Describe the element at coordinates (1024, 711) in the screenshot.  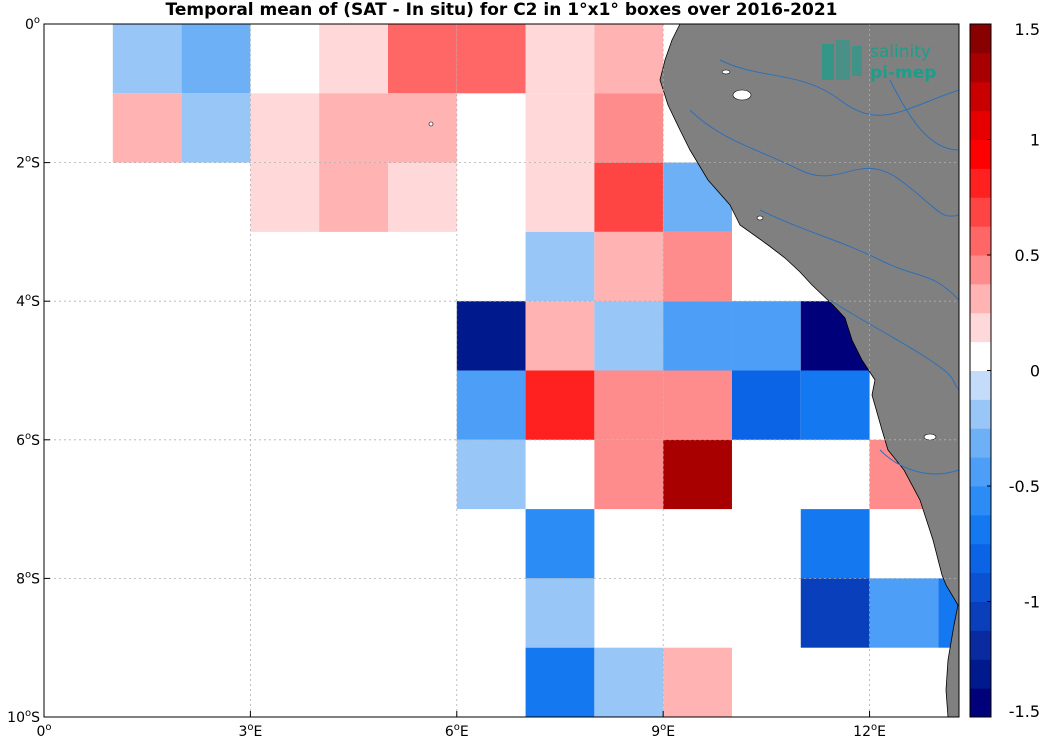
I see `colorbar-tick-label: -1.5` at that location.